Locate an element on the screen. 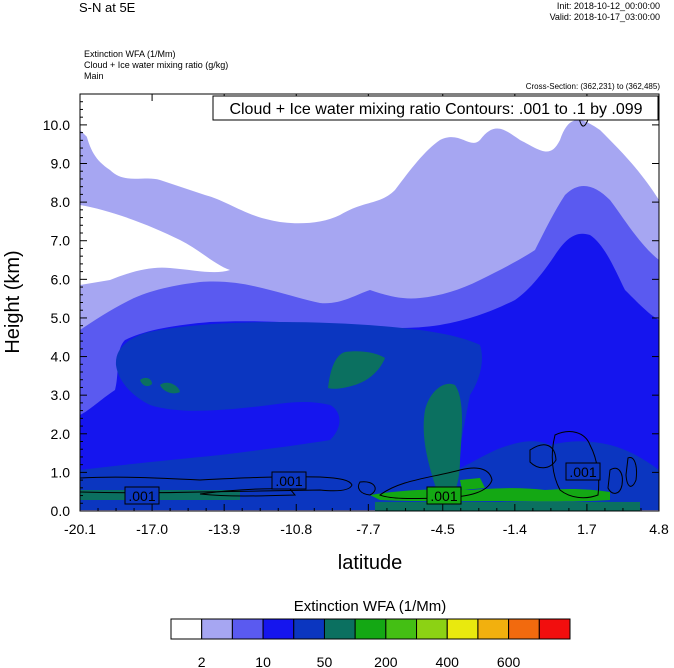 The width and height of the screenshot is (674, 668). y-tick-label: 1.0 is located at coordinates (61, 472).